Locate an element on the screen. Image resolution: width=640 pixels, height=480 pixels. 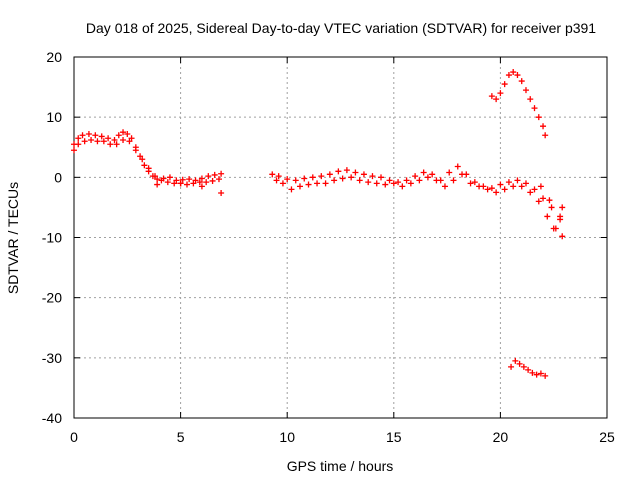
series-afternoon-low-arc is located at coordinates (528, 368).